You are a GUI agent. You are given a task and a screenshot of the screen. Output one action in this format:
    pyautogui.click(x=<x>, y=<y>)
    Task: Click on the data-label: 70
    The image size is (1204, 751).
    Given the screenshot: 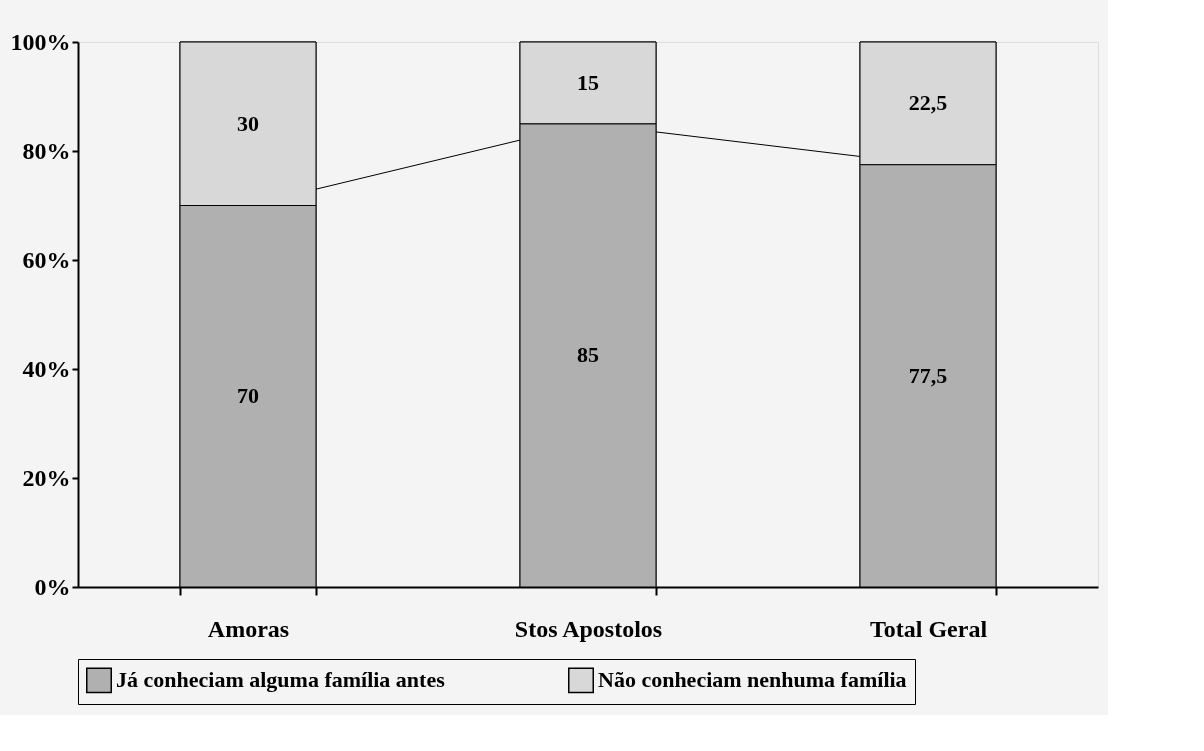 What is the action you would take?
    pyautogui.click(x=248, y=396)
    